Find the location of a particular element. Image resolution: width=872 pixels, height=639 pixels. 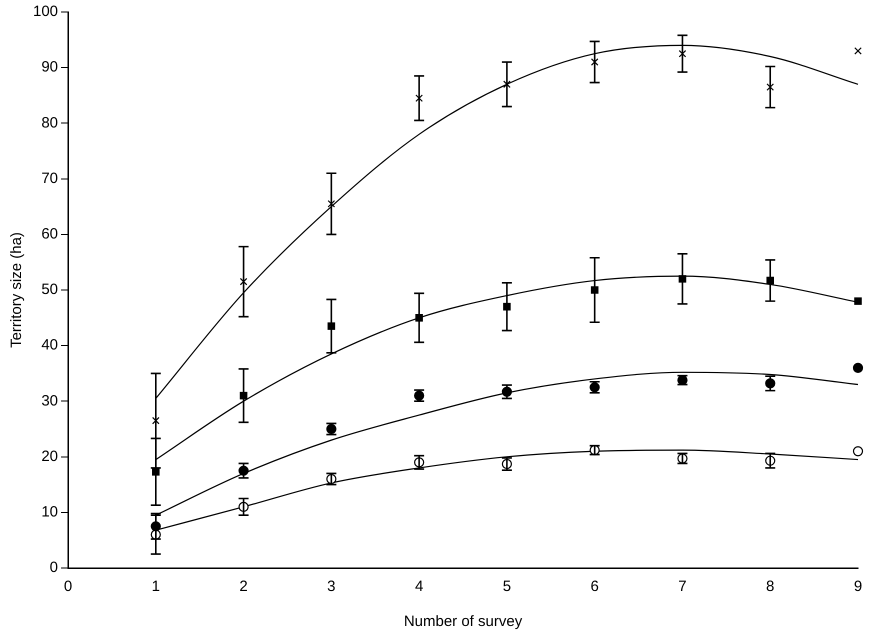

y-axis-title: Territory size (ha) is located at coordinates (17, 290).